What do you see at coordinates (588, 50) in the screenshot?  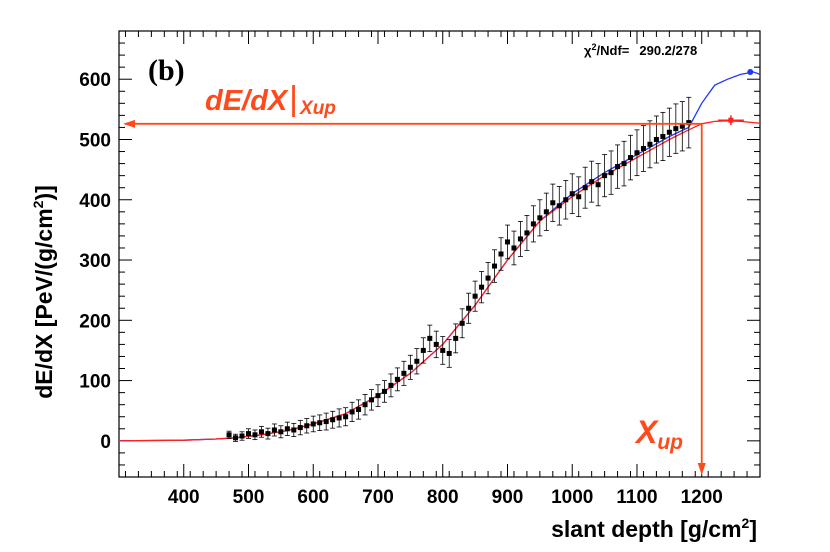 I see `chi2-prefix: χ` at bounding box center [588, 50].